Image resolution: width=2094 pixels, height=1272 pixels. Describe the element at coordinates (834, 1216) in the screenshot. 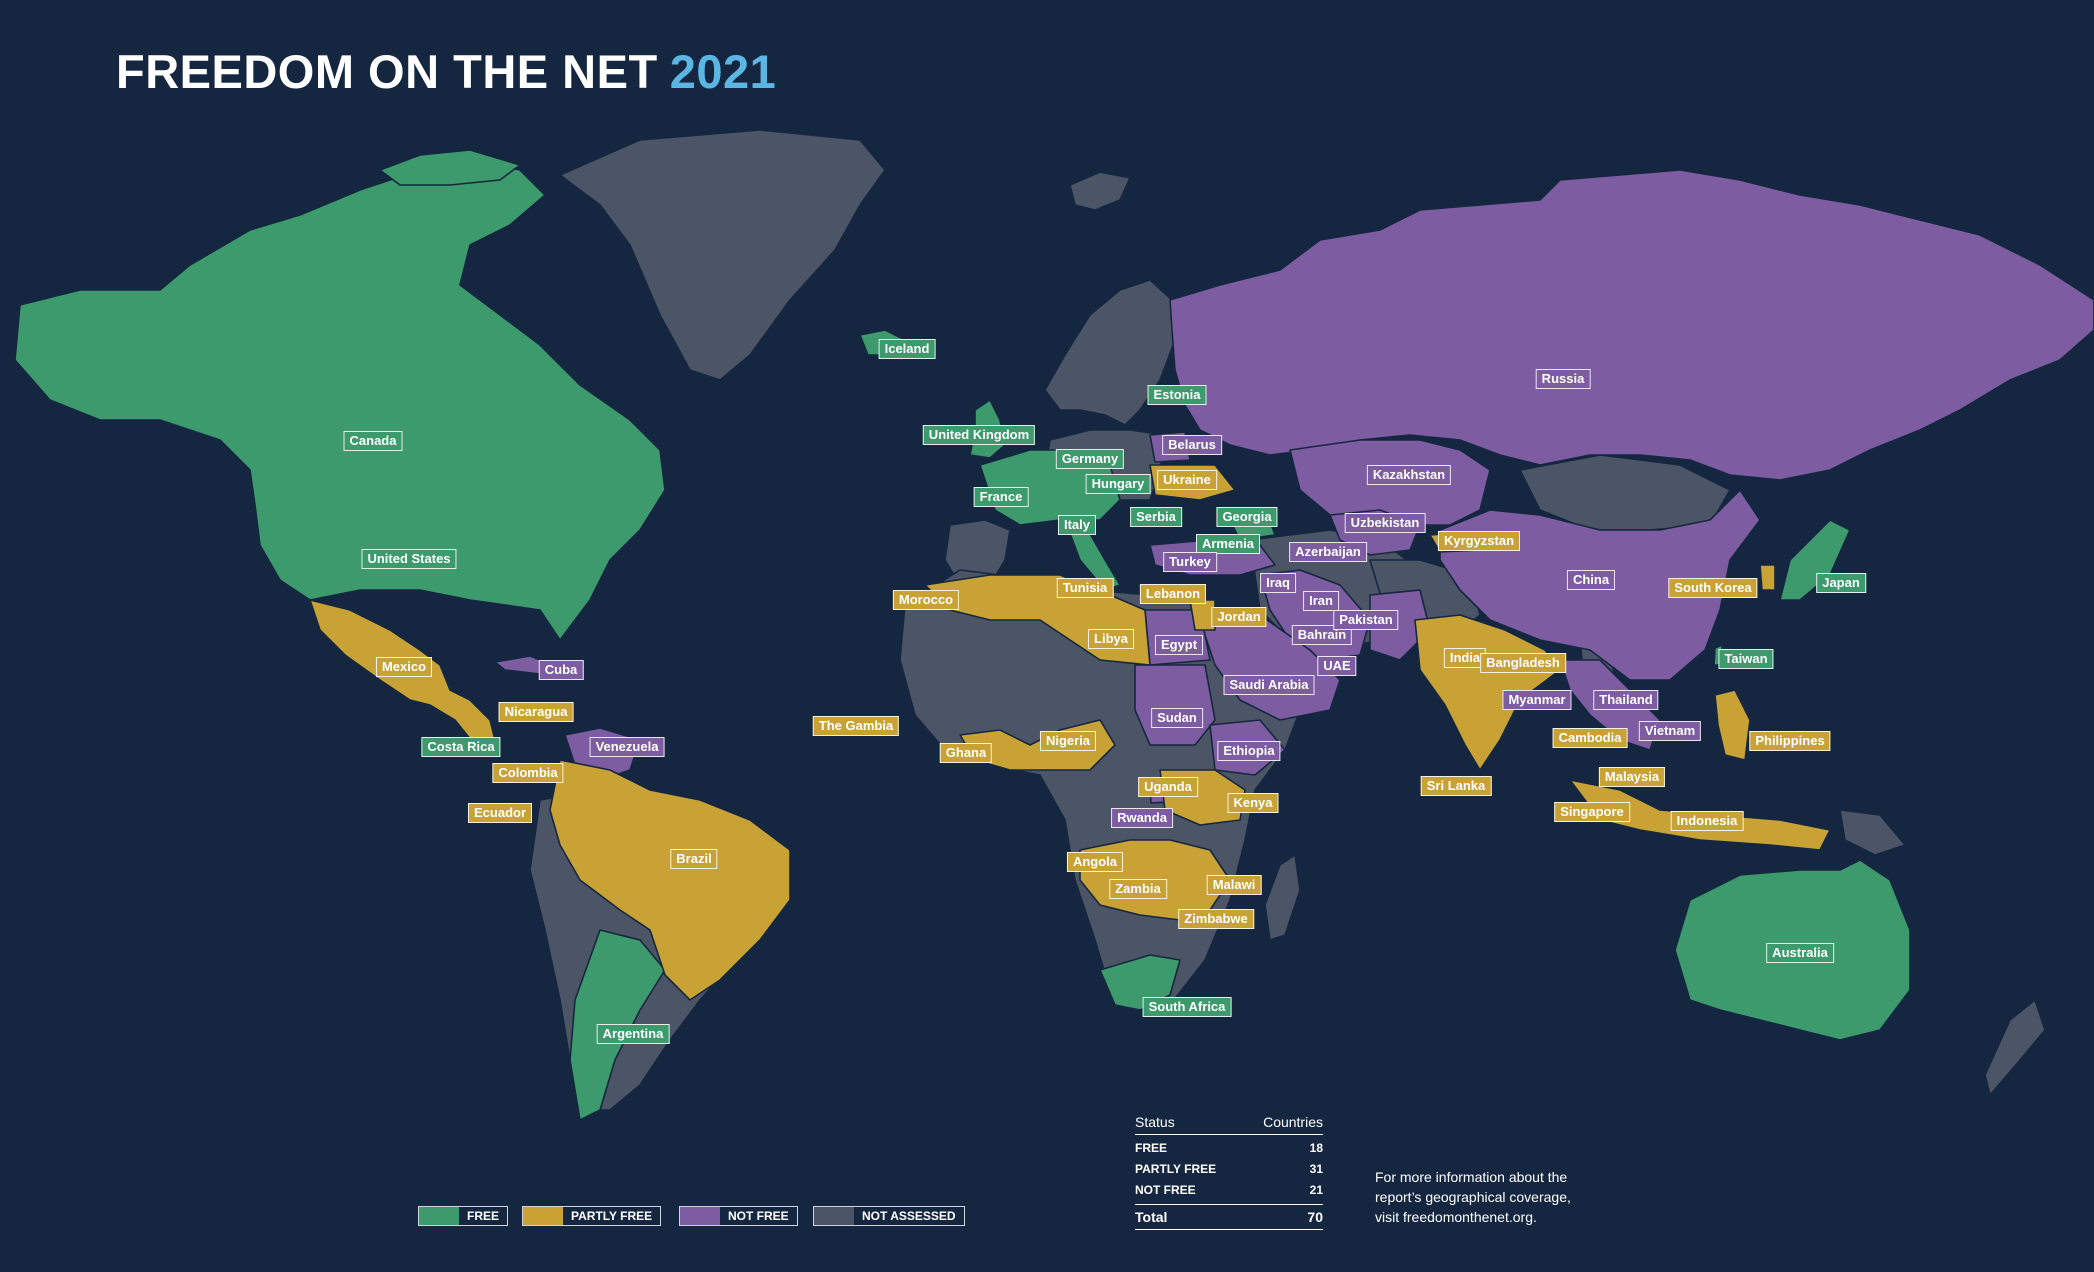

I see `legend-swatch-not-assessed` at that location.